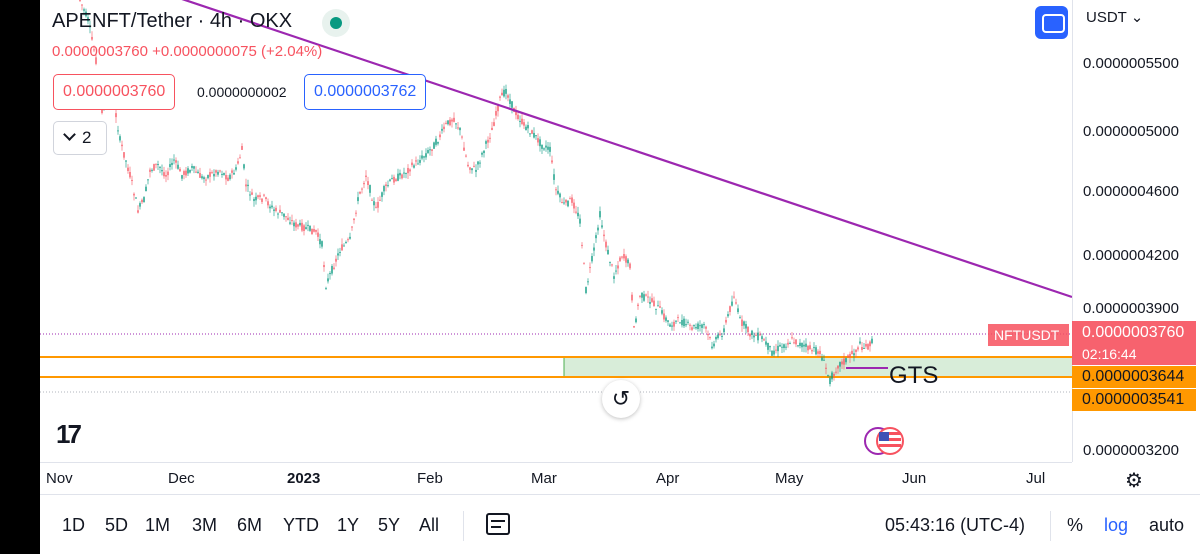  Describe the element at coordinates (389, 525) in the screenshot. I see `range-5y: 5Y` at that location.